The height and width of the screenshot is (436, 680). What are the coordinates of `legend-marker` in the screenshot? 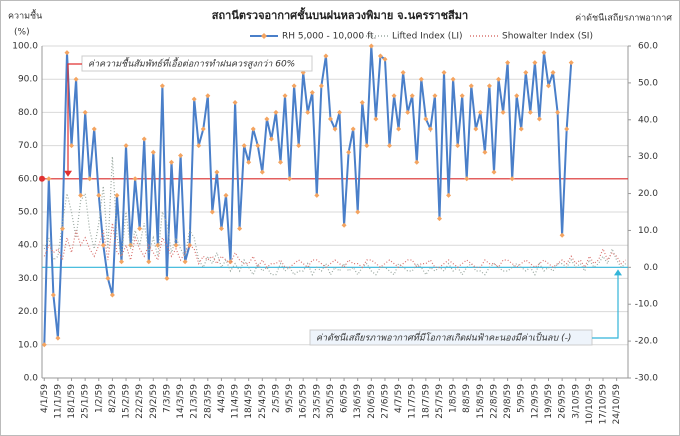 It's located at (264, 36).